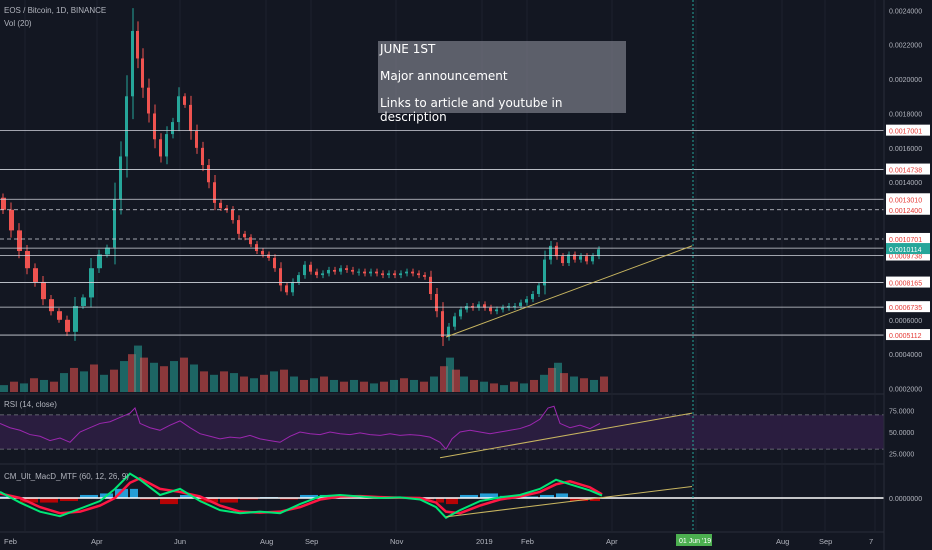 The height and width of the screenshot is (550, 932). I want to click on macd-trendline, so click(569, 501).